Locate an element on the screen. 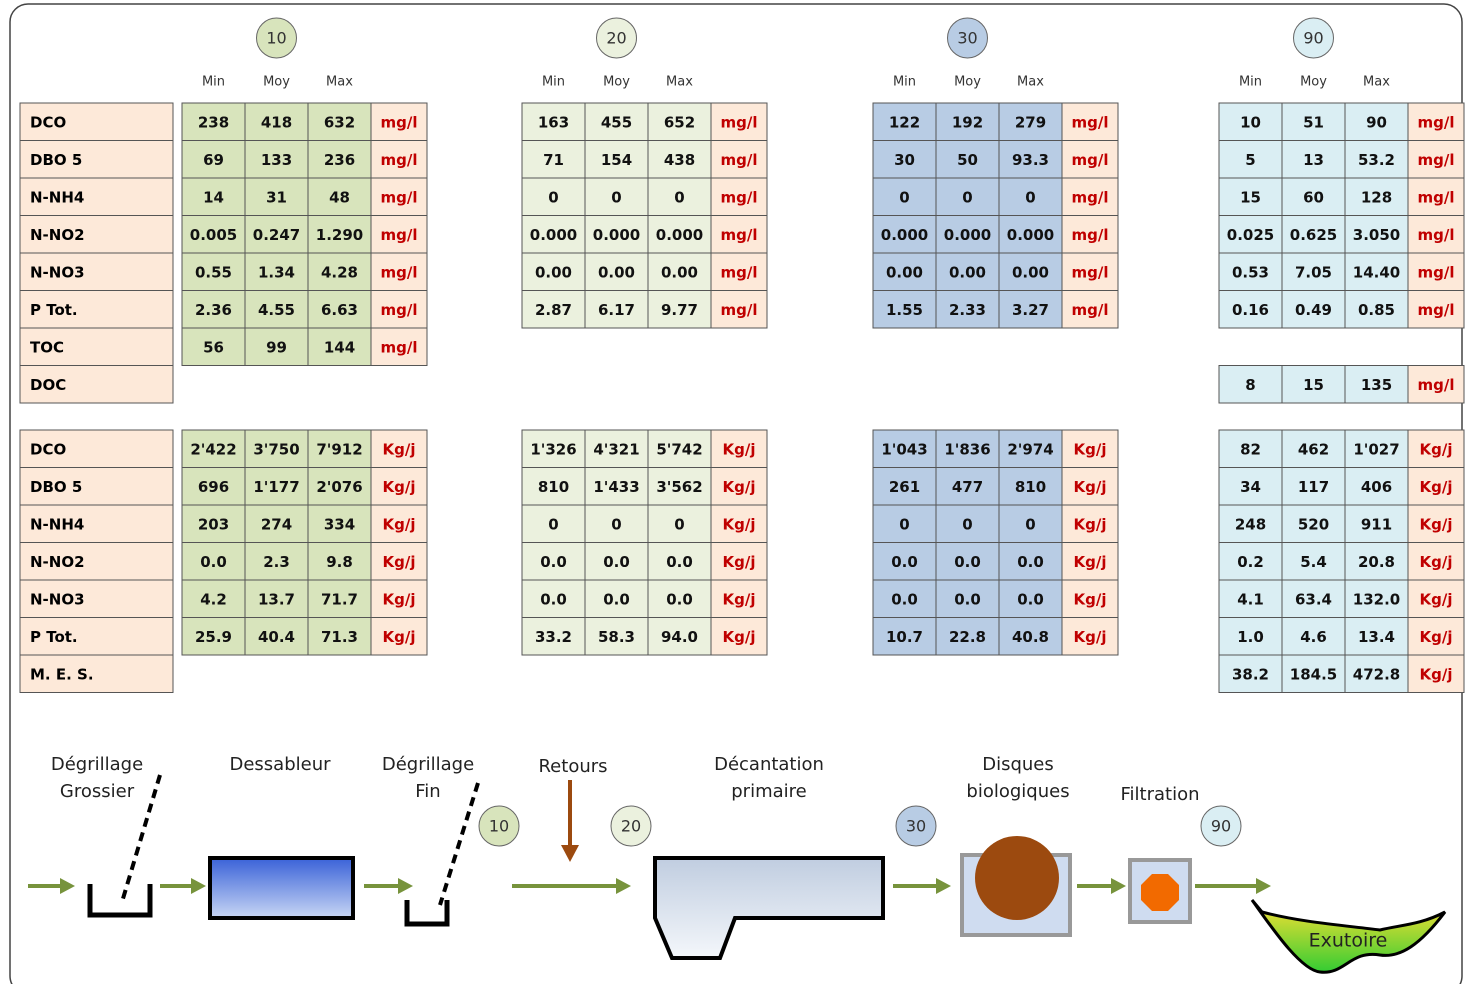 The image size is (1473, 984). row-label-cell is located at coordinates (96, 673).